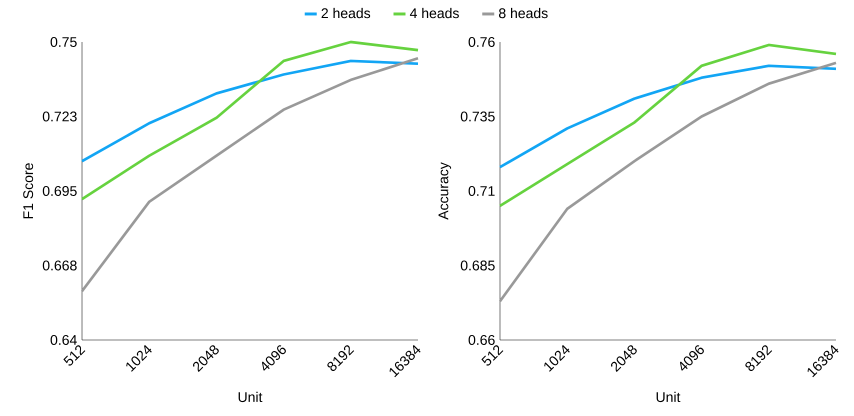  I want to click on y-tick-label: 0.71, so click(481, 191).